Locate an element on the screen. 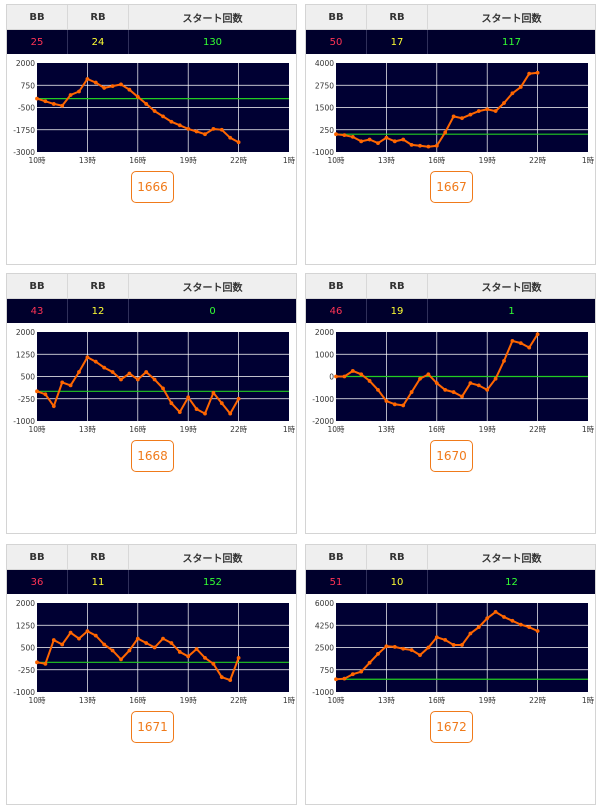  line-chart: 10時 13時 16時 19時 22時 1時 2000 1000 0 -1000 -2000 is located at coordinates (453, 381).